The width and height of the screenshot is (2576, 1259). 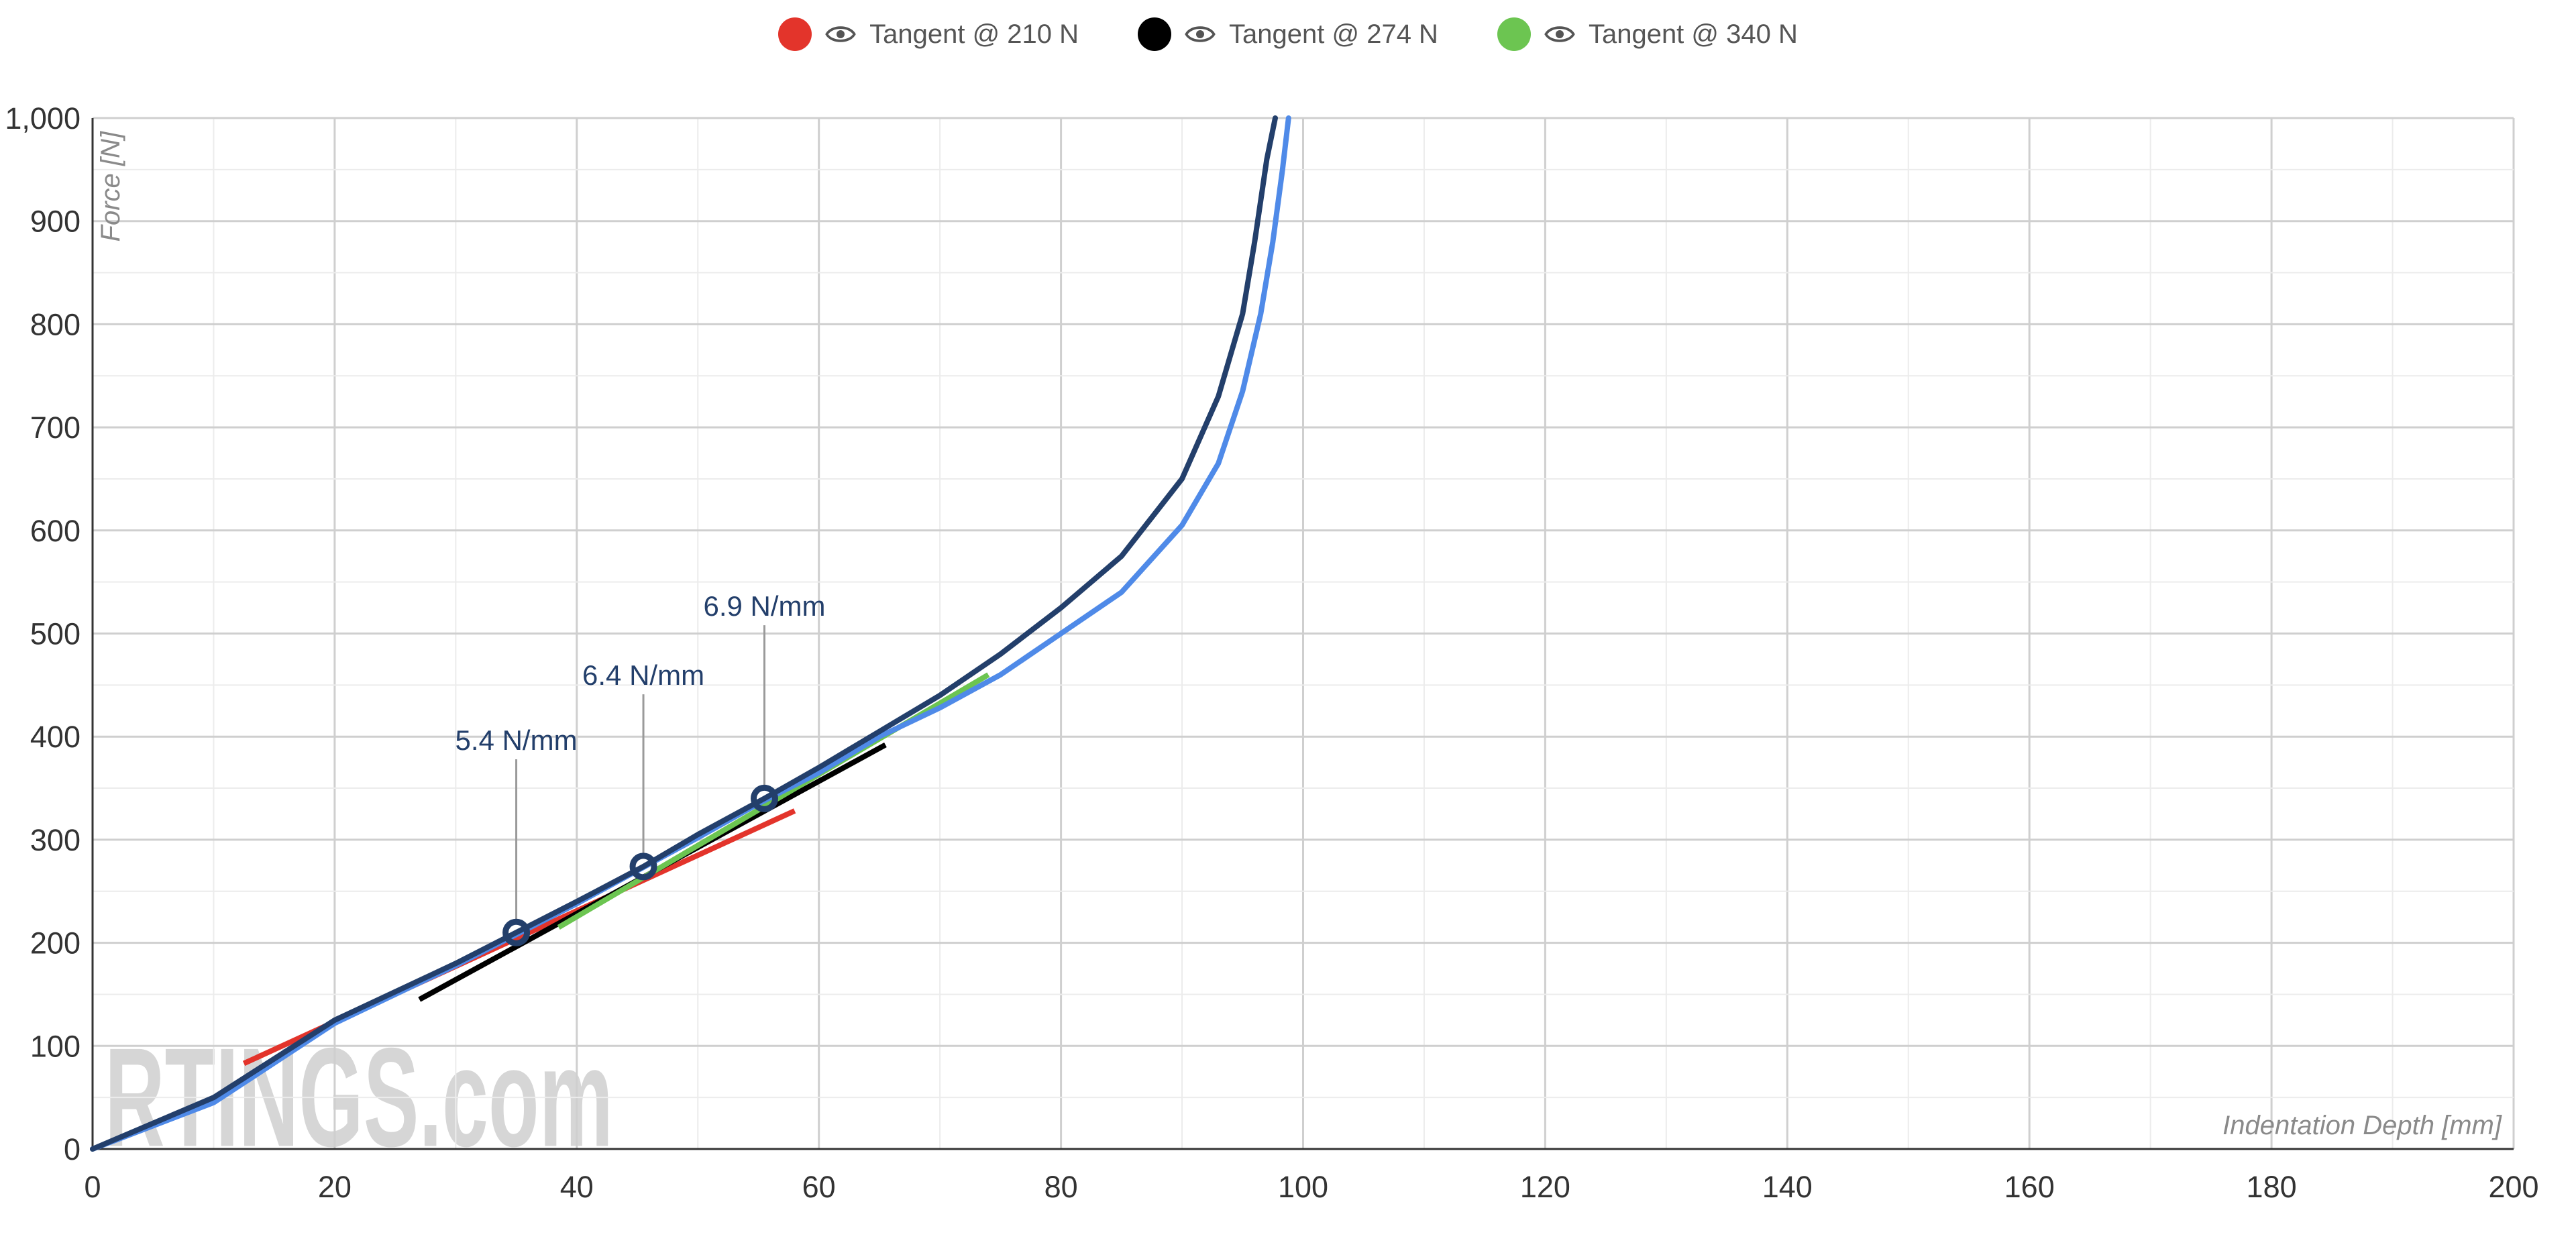 What do you see at coordinates (1787, 1187) in the screenshot?
I see `x-tick-label: 140` at bounding box center [1787, 1187].